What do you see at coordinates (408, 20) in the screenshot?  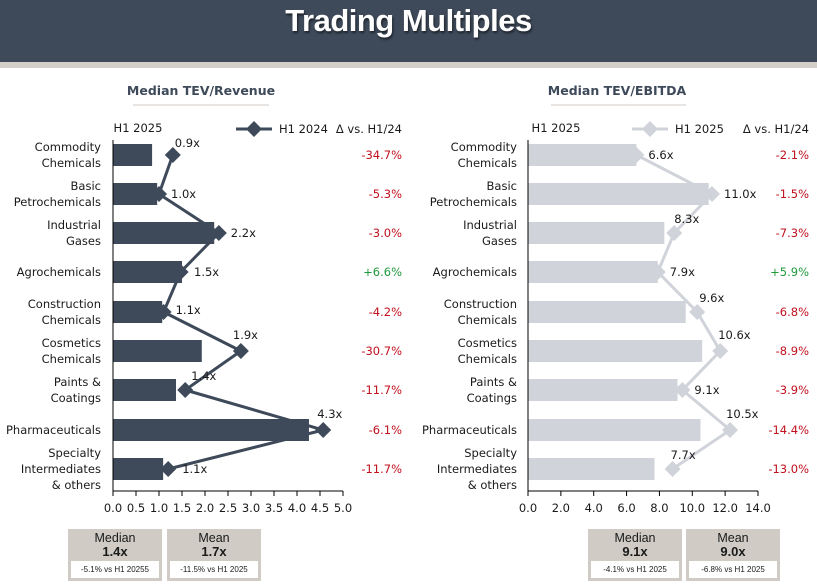 I see `page-title: Trading Multiples` at bounding box center [408, 20].